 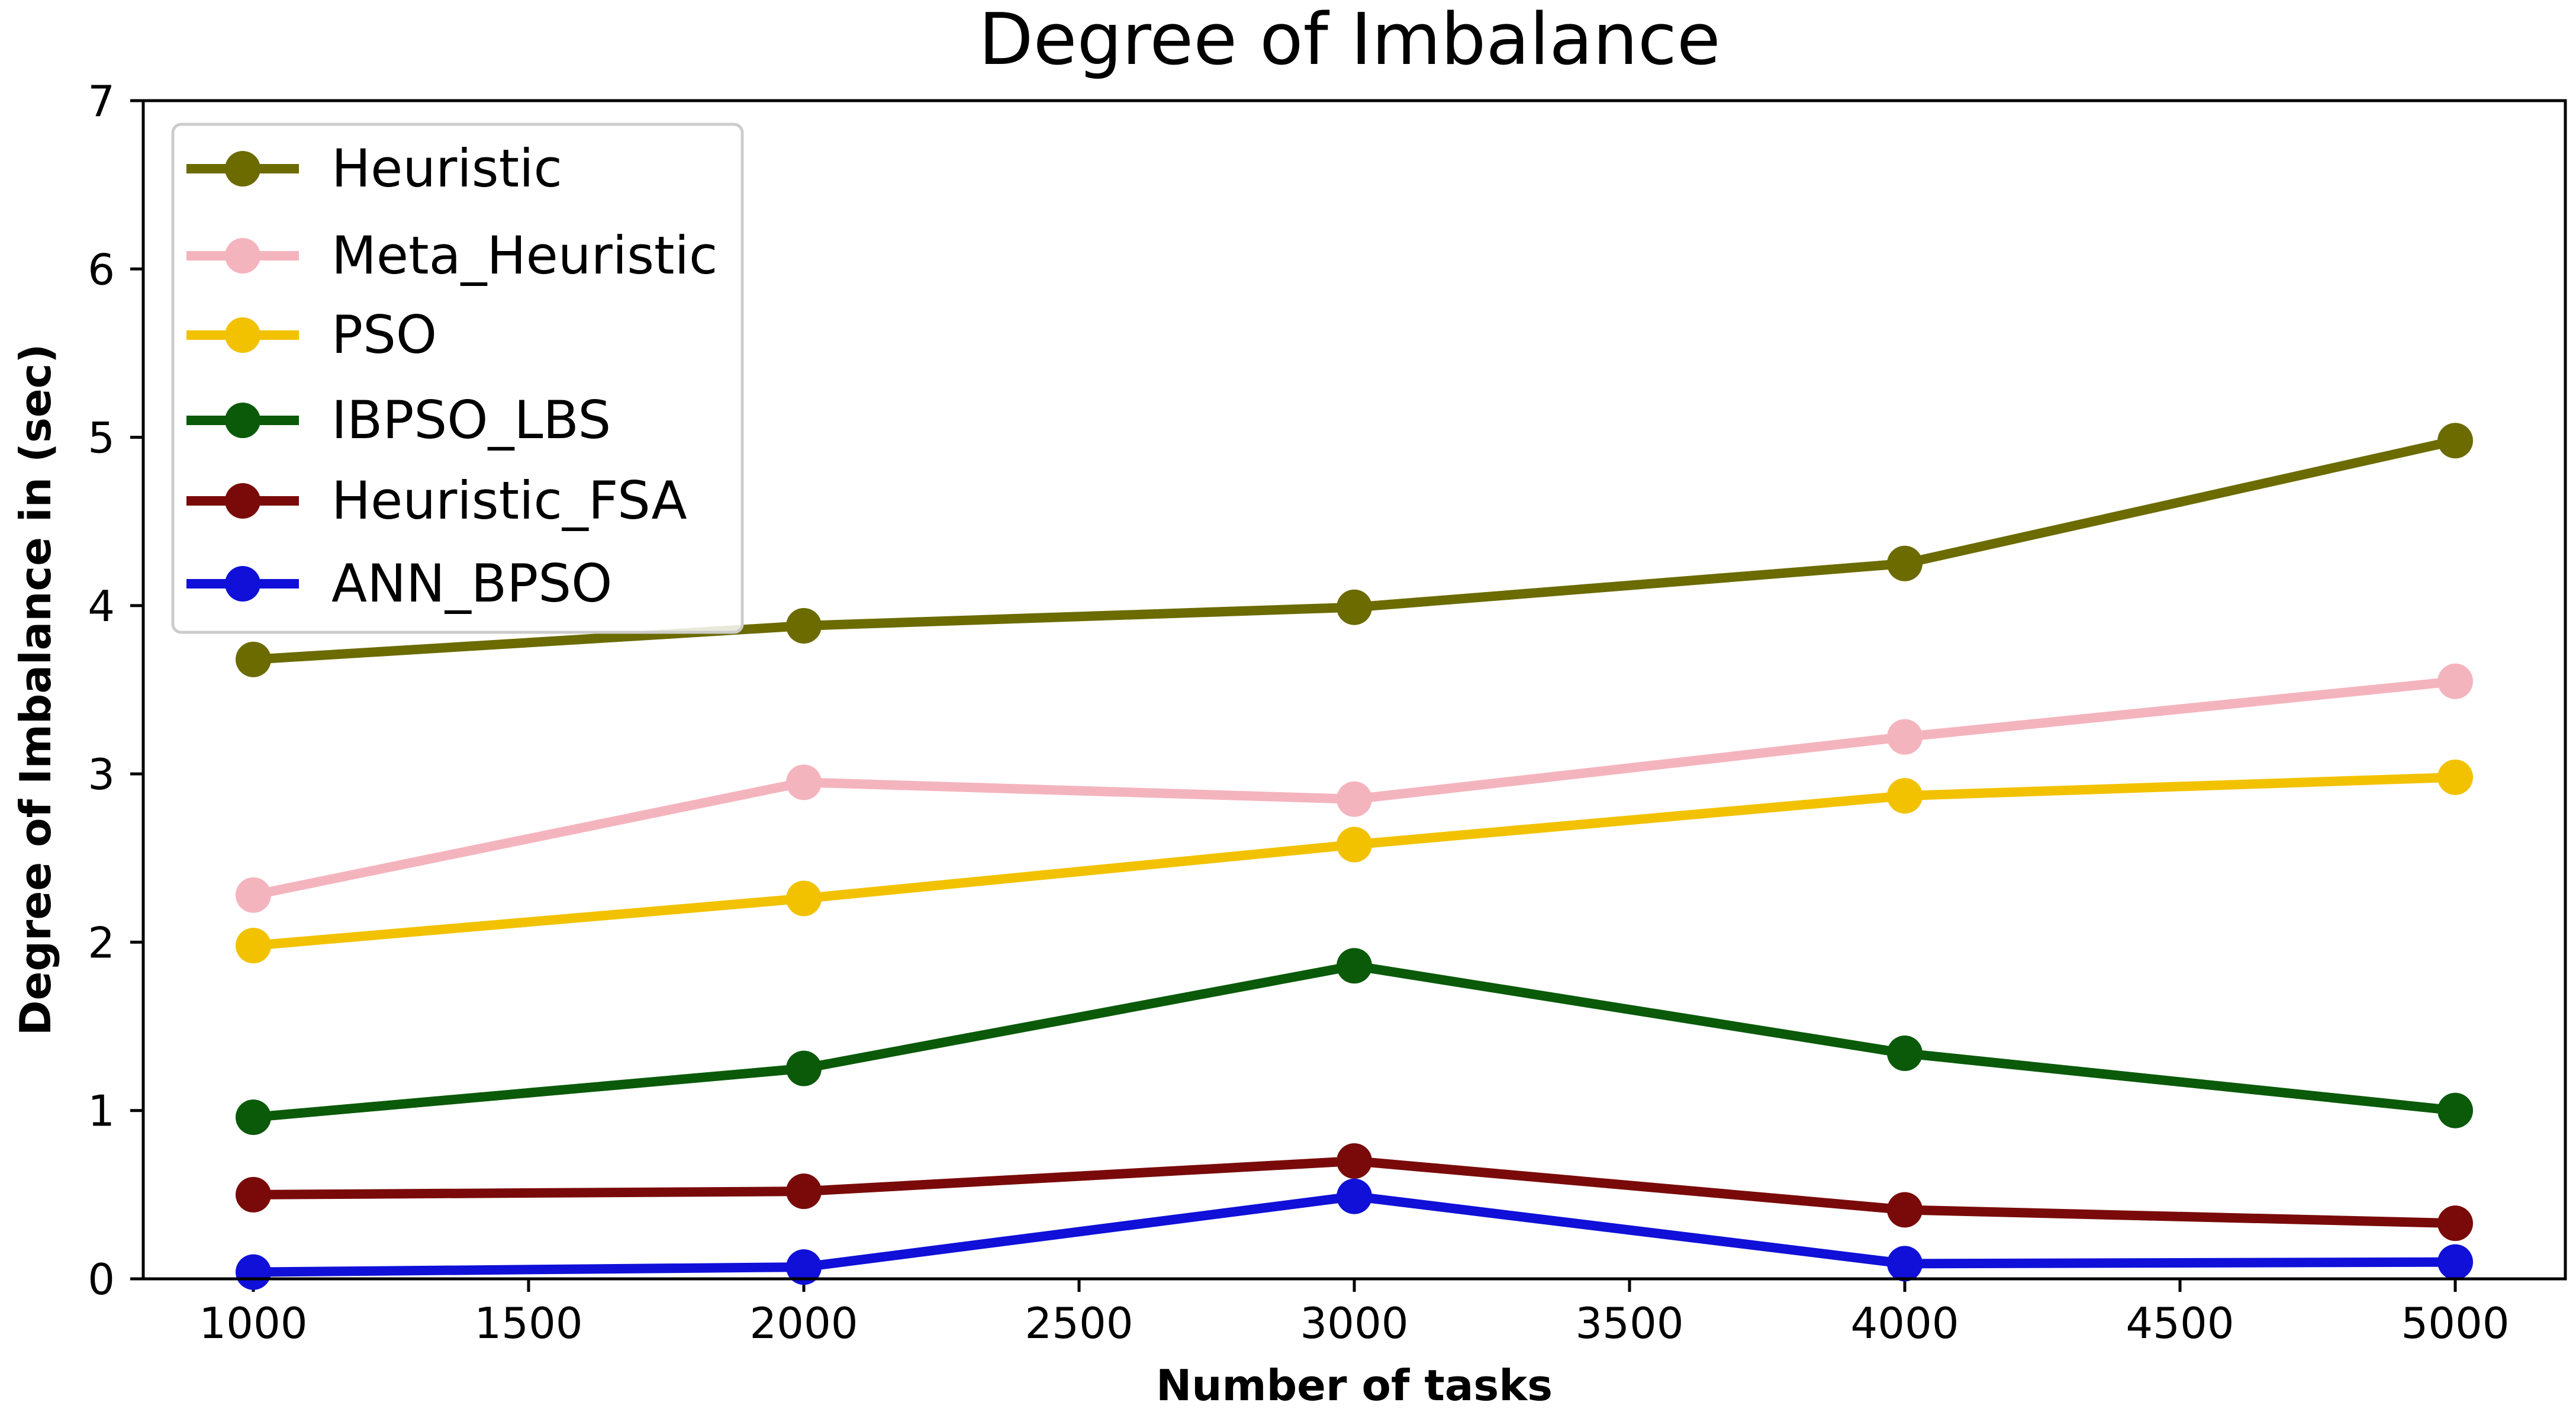 I want to click on legend-item-pso: PSO, so click(x=311, y=334).